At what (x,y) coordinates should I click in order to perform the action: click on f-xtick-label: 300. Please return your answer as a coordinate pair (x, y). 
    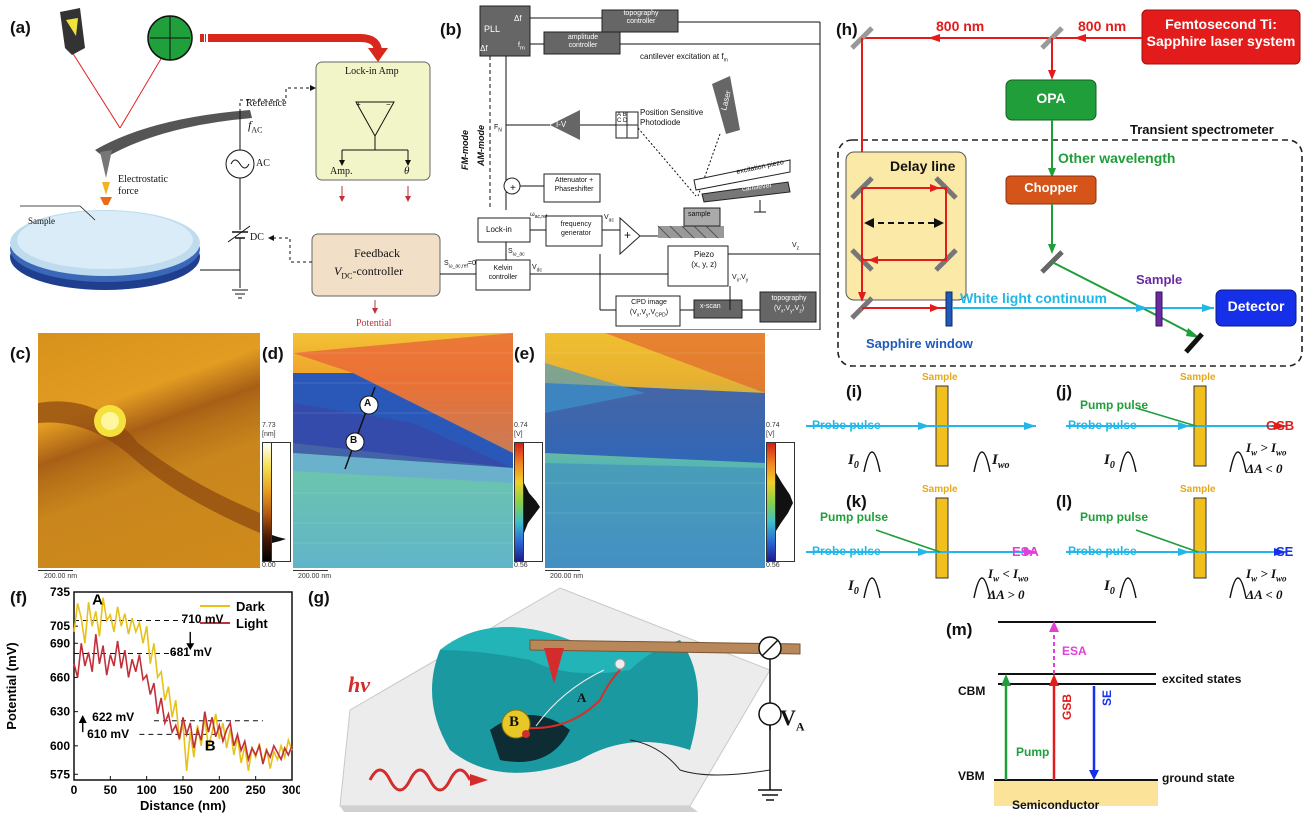
    Looking at the image, I should click on (291, 790).